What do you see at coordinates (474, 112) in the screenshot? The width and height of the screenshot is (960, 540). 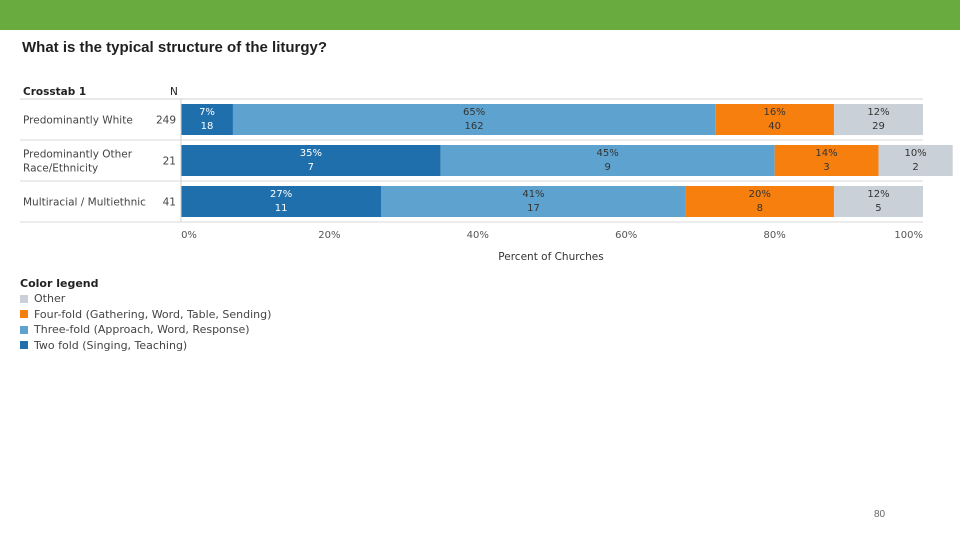 I see `bar-percent-label: 65%` at bounding box center [474, 112].